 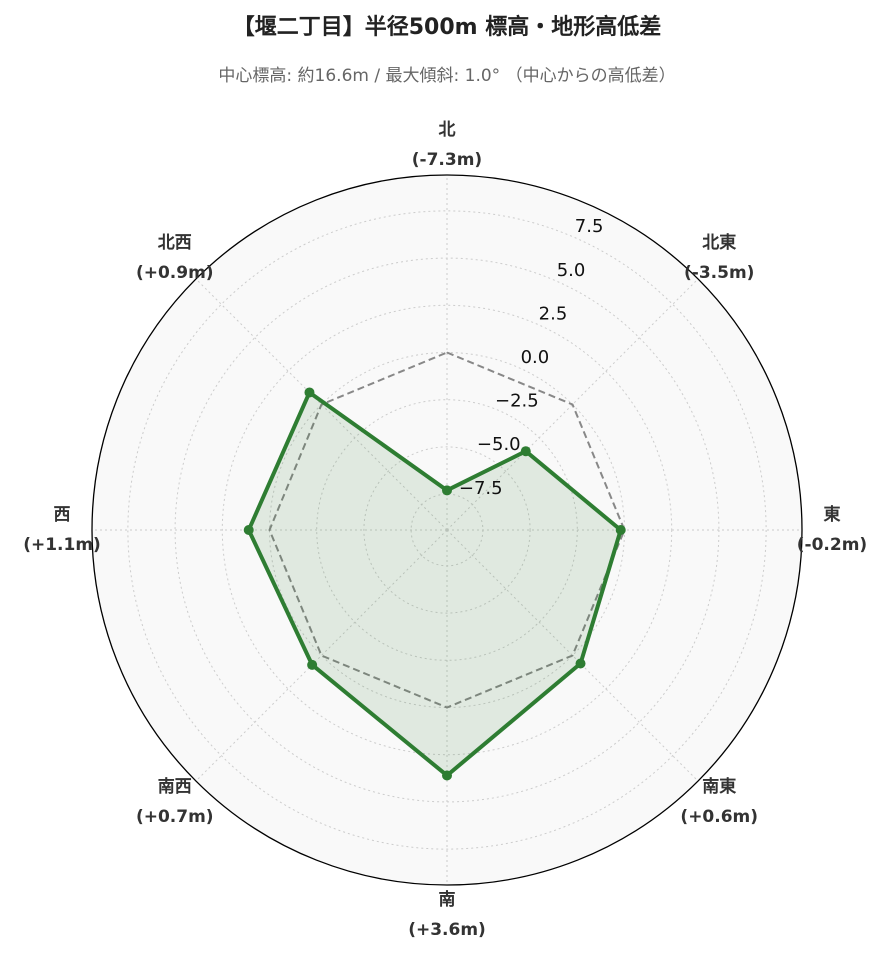 What do you see at coordinates (535, 357) in the screenshot?
I see `r-tick-label: 0.0` at bounding box center [535, 357].